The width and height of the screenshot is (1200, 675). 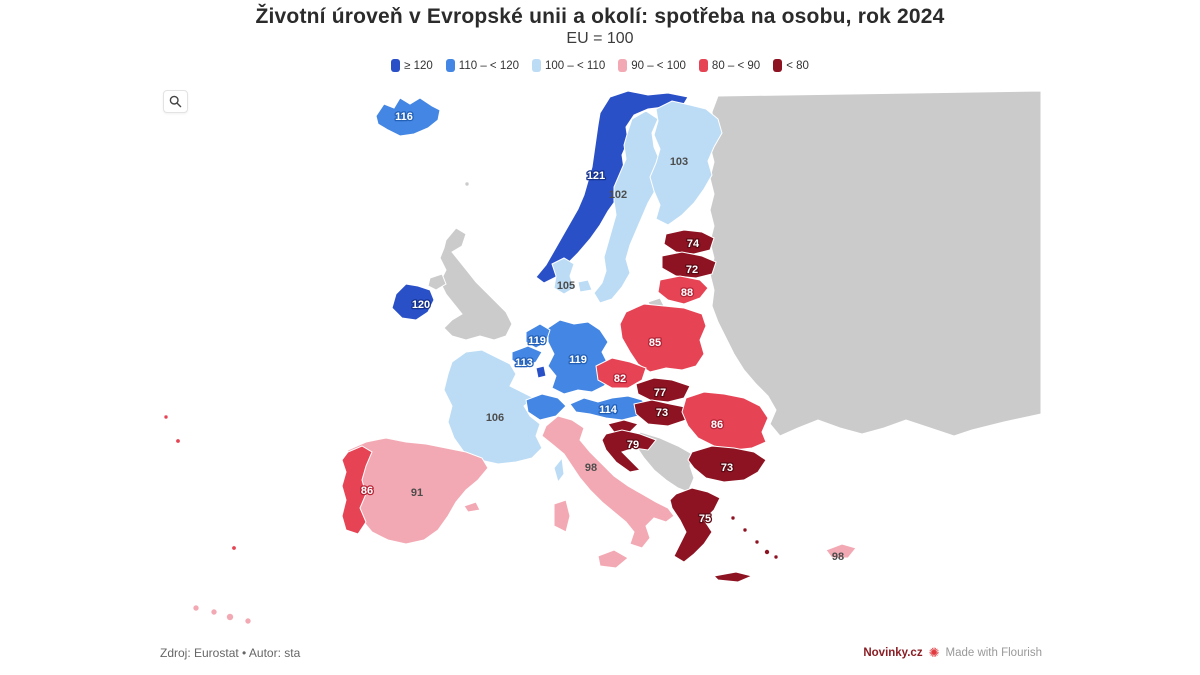 I want to click on novinky-logo: Novinky.cz, so click(x=893, y=652).